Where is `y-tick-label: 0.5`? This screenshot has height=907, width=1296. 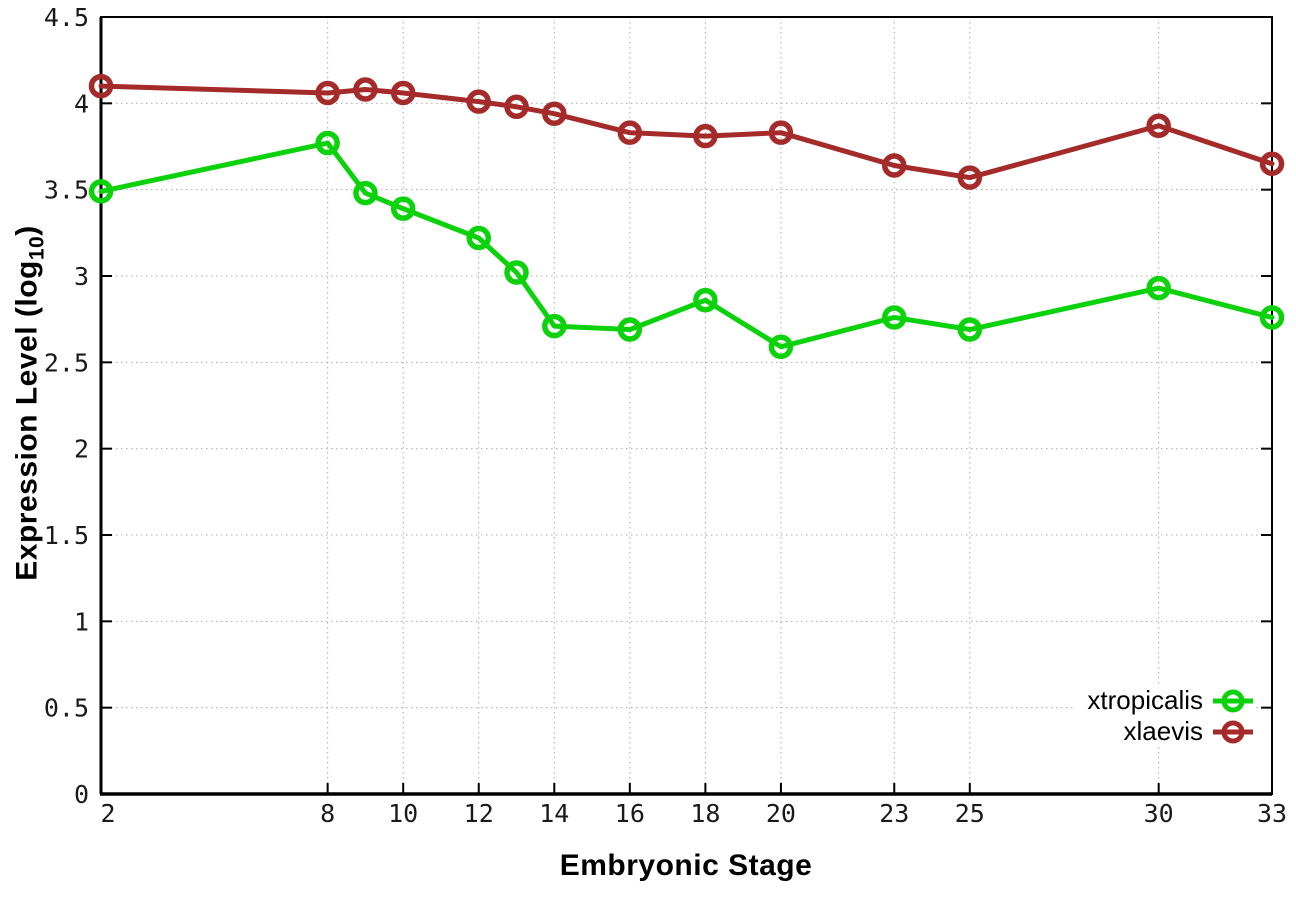
y-tick-label: 0.5 is located at coordinates (66, 708).